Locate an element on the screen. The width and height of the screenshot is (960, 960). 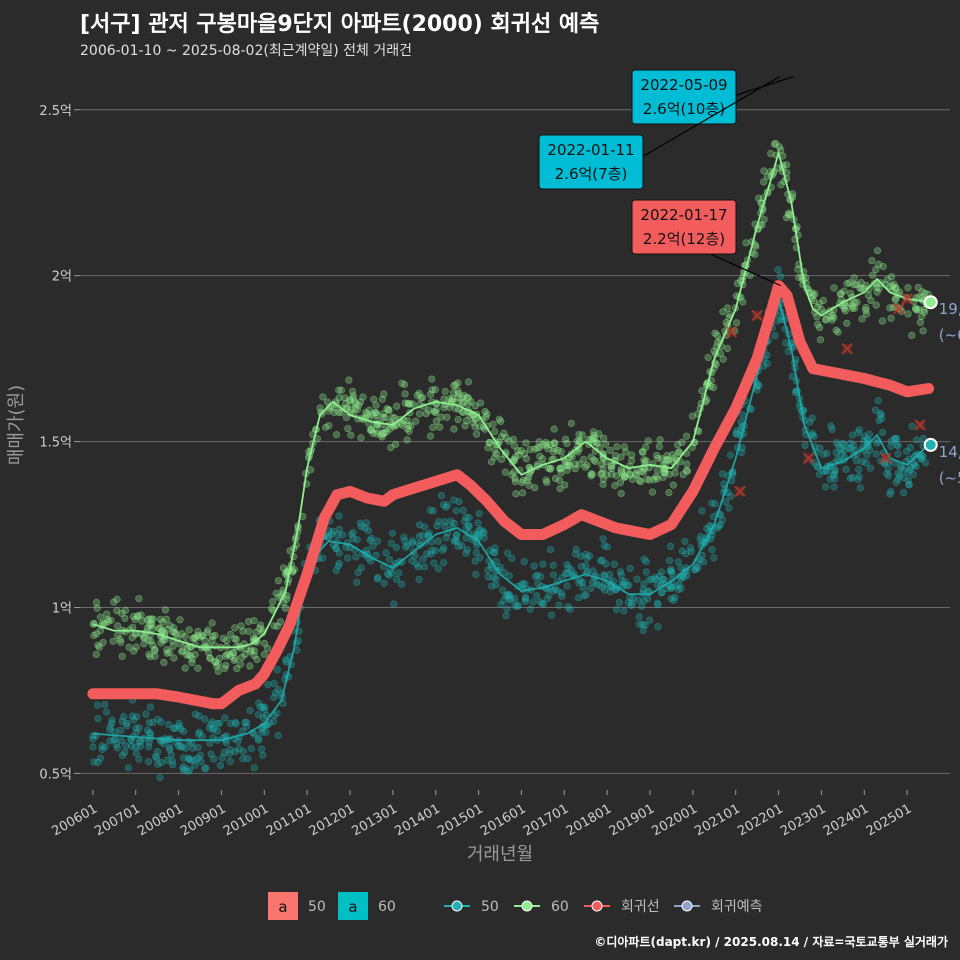
end-markers: 19,225 (~60㎡) 14,900 (~50㎡) is located at coordinates (941, 391).